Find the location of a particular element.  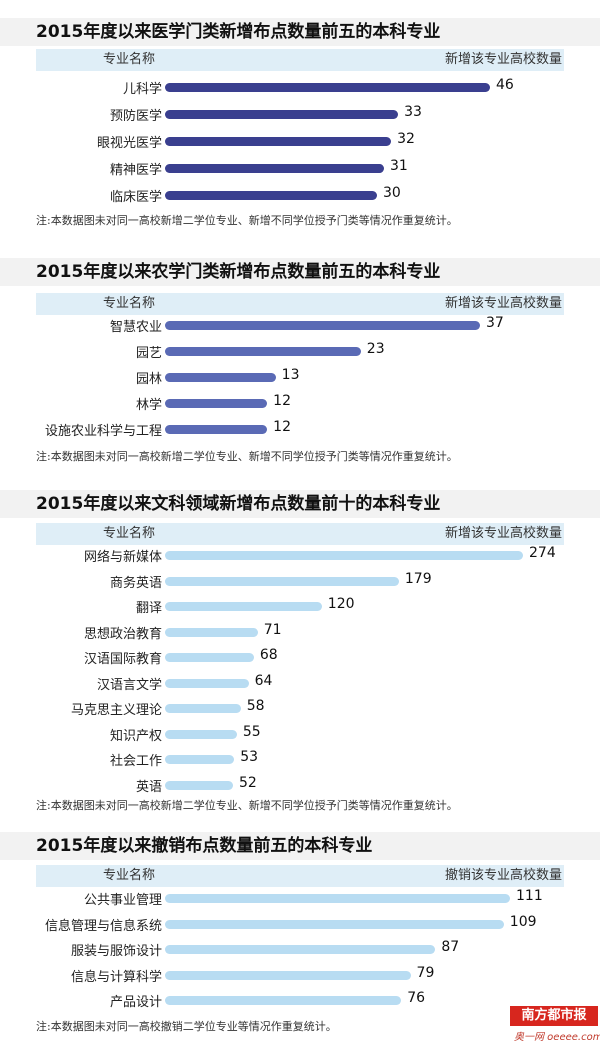

value-label: 46 is located at coordinates (505, 85).